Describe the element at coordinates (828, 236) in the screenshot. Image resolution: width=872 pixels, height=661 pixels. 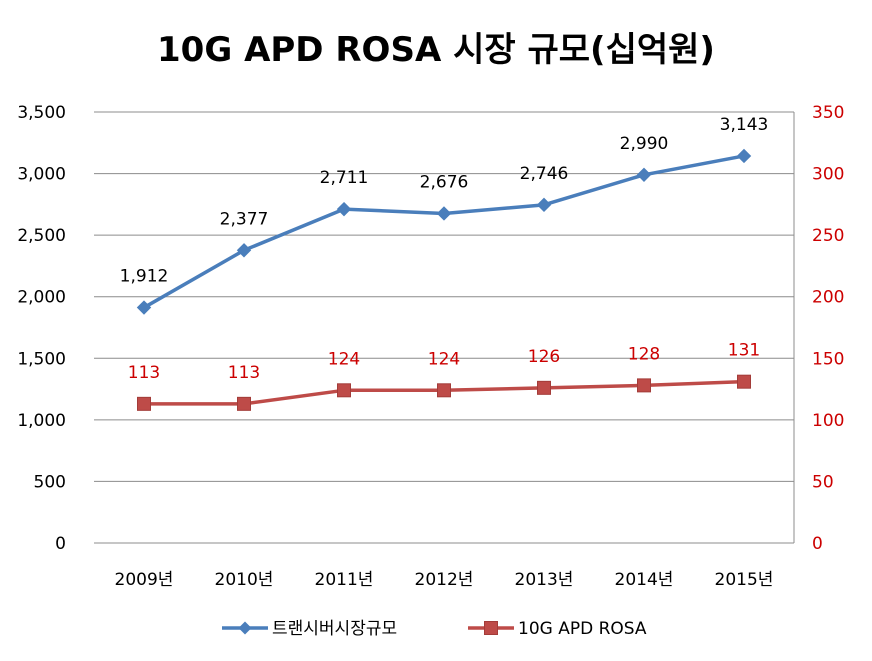
I see `y-right-tick-label: 250` at that location.